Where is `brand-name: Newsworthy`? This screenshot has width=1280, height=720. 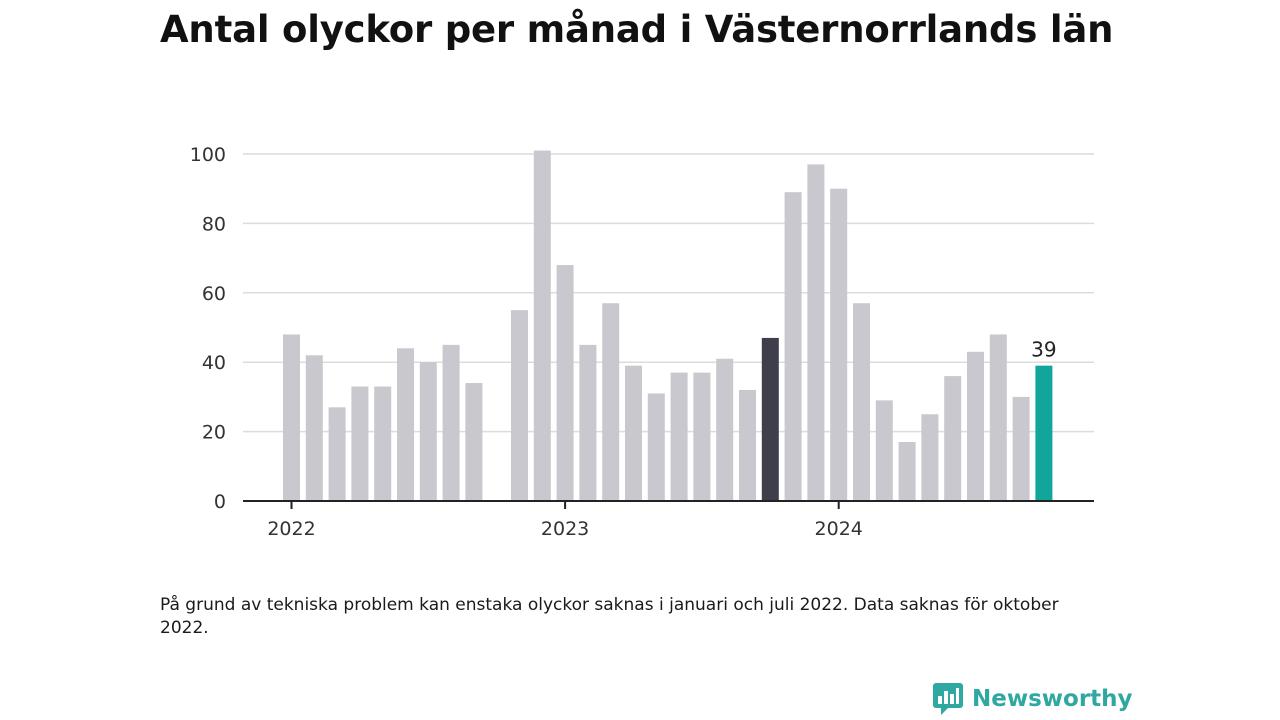
brand-name: Newsworthy is located at coordinates (1052, 699).